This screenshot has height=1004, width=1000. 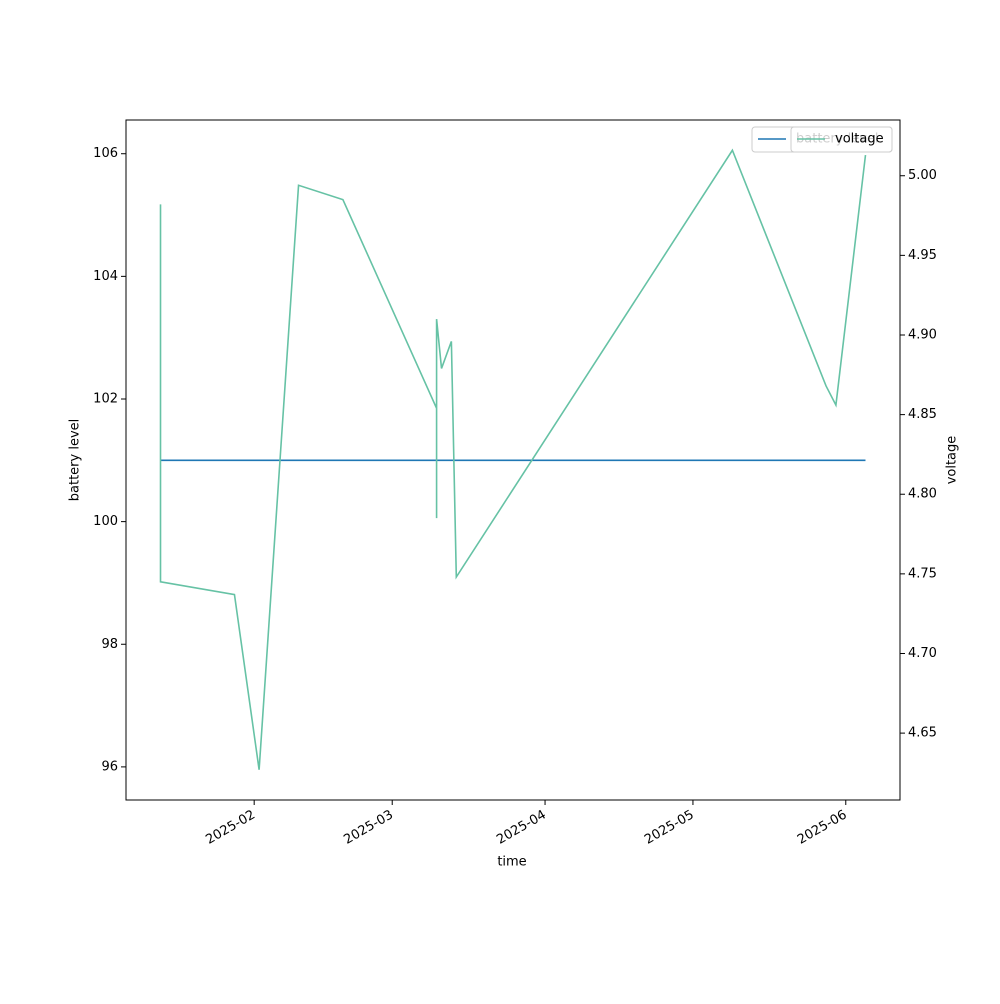 I want to click on y2-tick-label: 4.95, so click(x=922, y=255).